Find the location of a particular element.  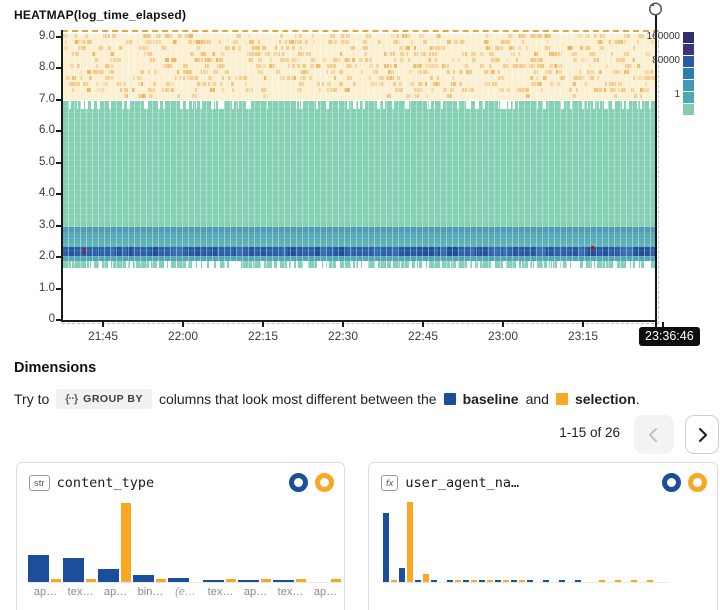

pagination-prev-button is located at coordinates (654, 434).